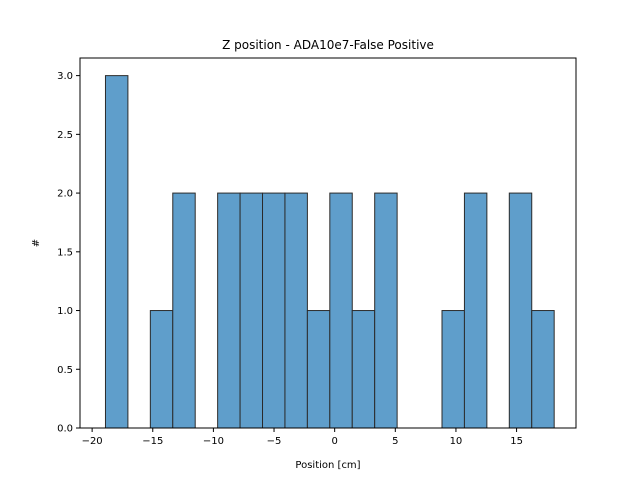  Describe the element at coordinates (274, 441) in the screenshot. I see `x-tick-label: −5` at that location.